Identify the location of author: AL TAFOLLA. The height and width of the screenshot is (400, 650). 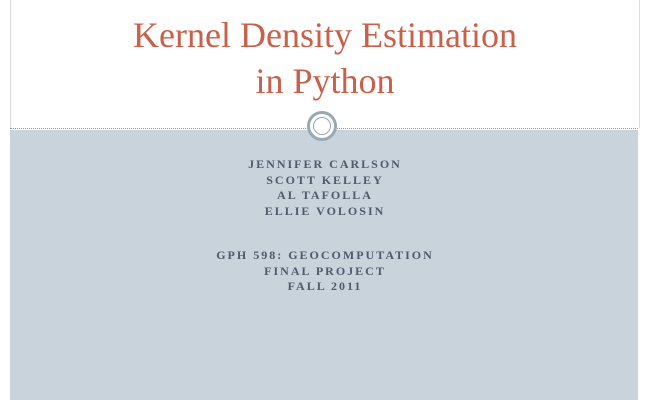
(325, 195).